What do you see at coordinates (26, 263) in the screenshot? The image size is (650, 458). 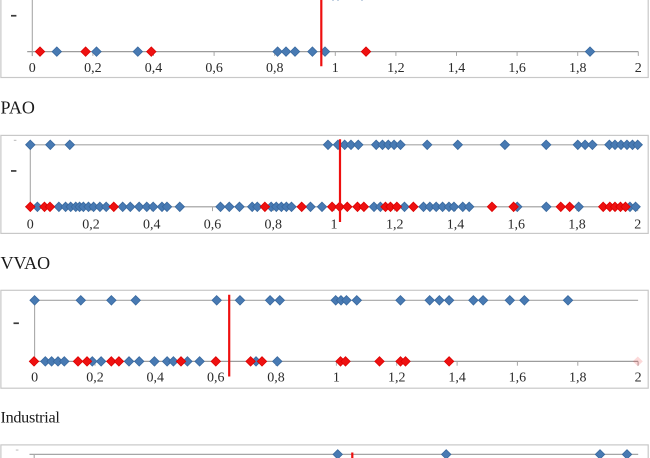 I see `svg-text: VVAO` at bounding box center [26, 263].